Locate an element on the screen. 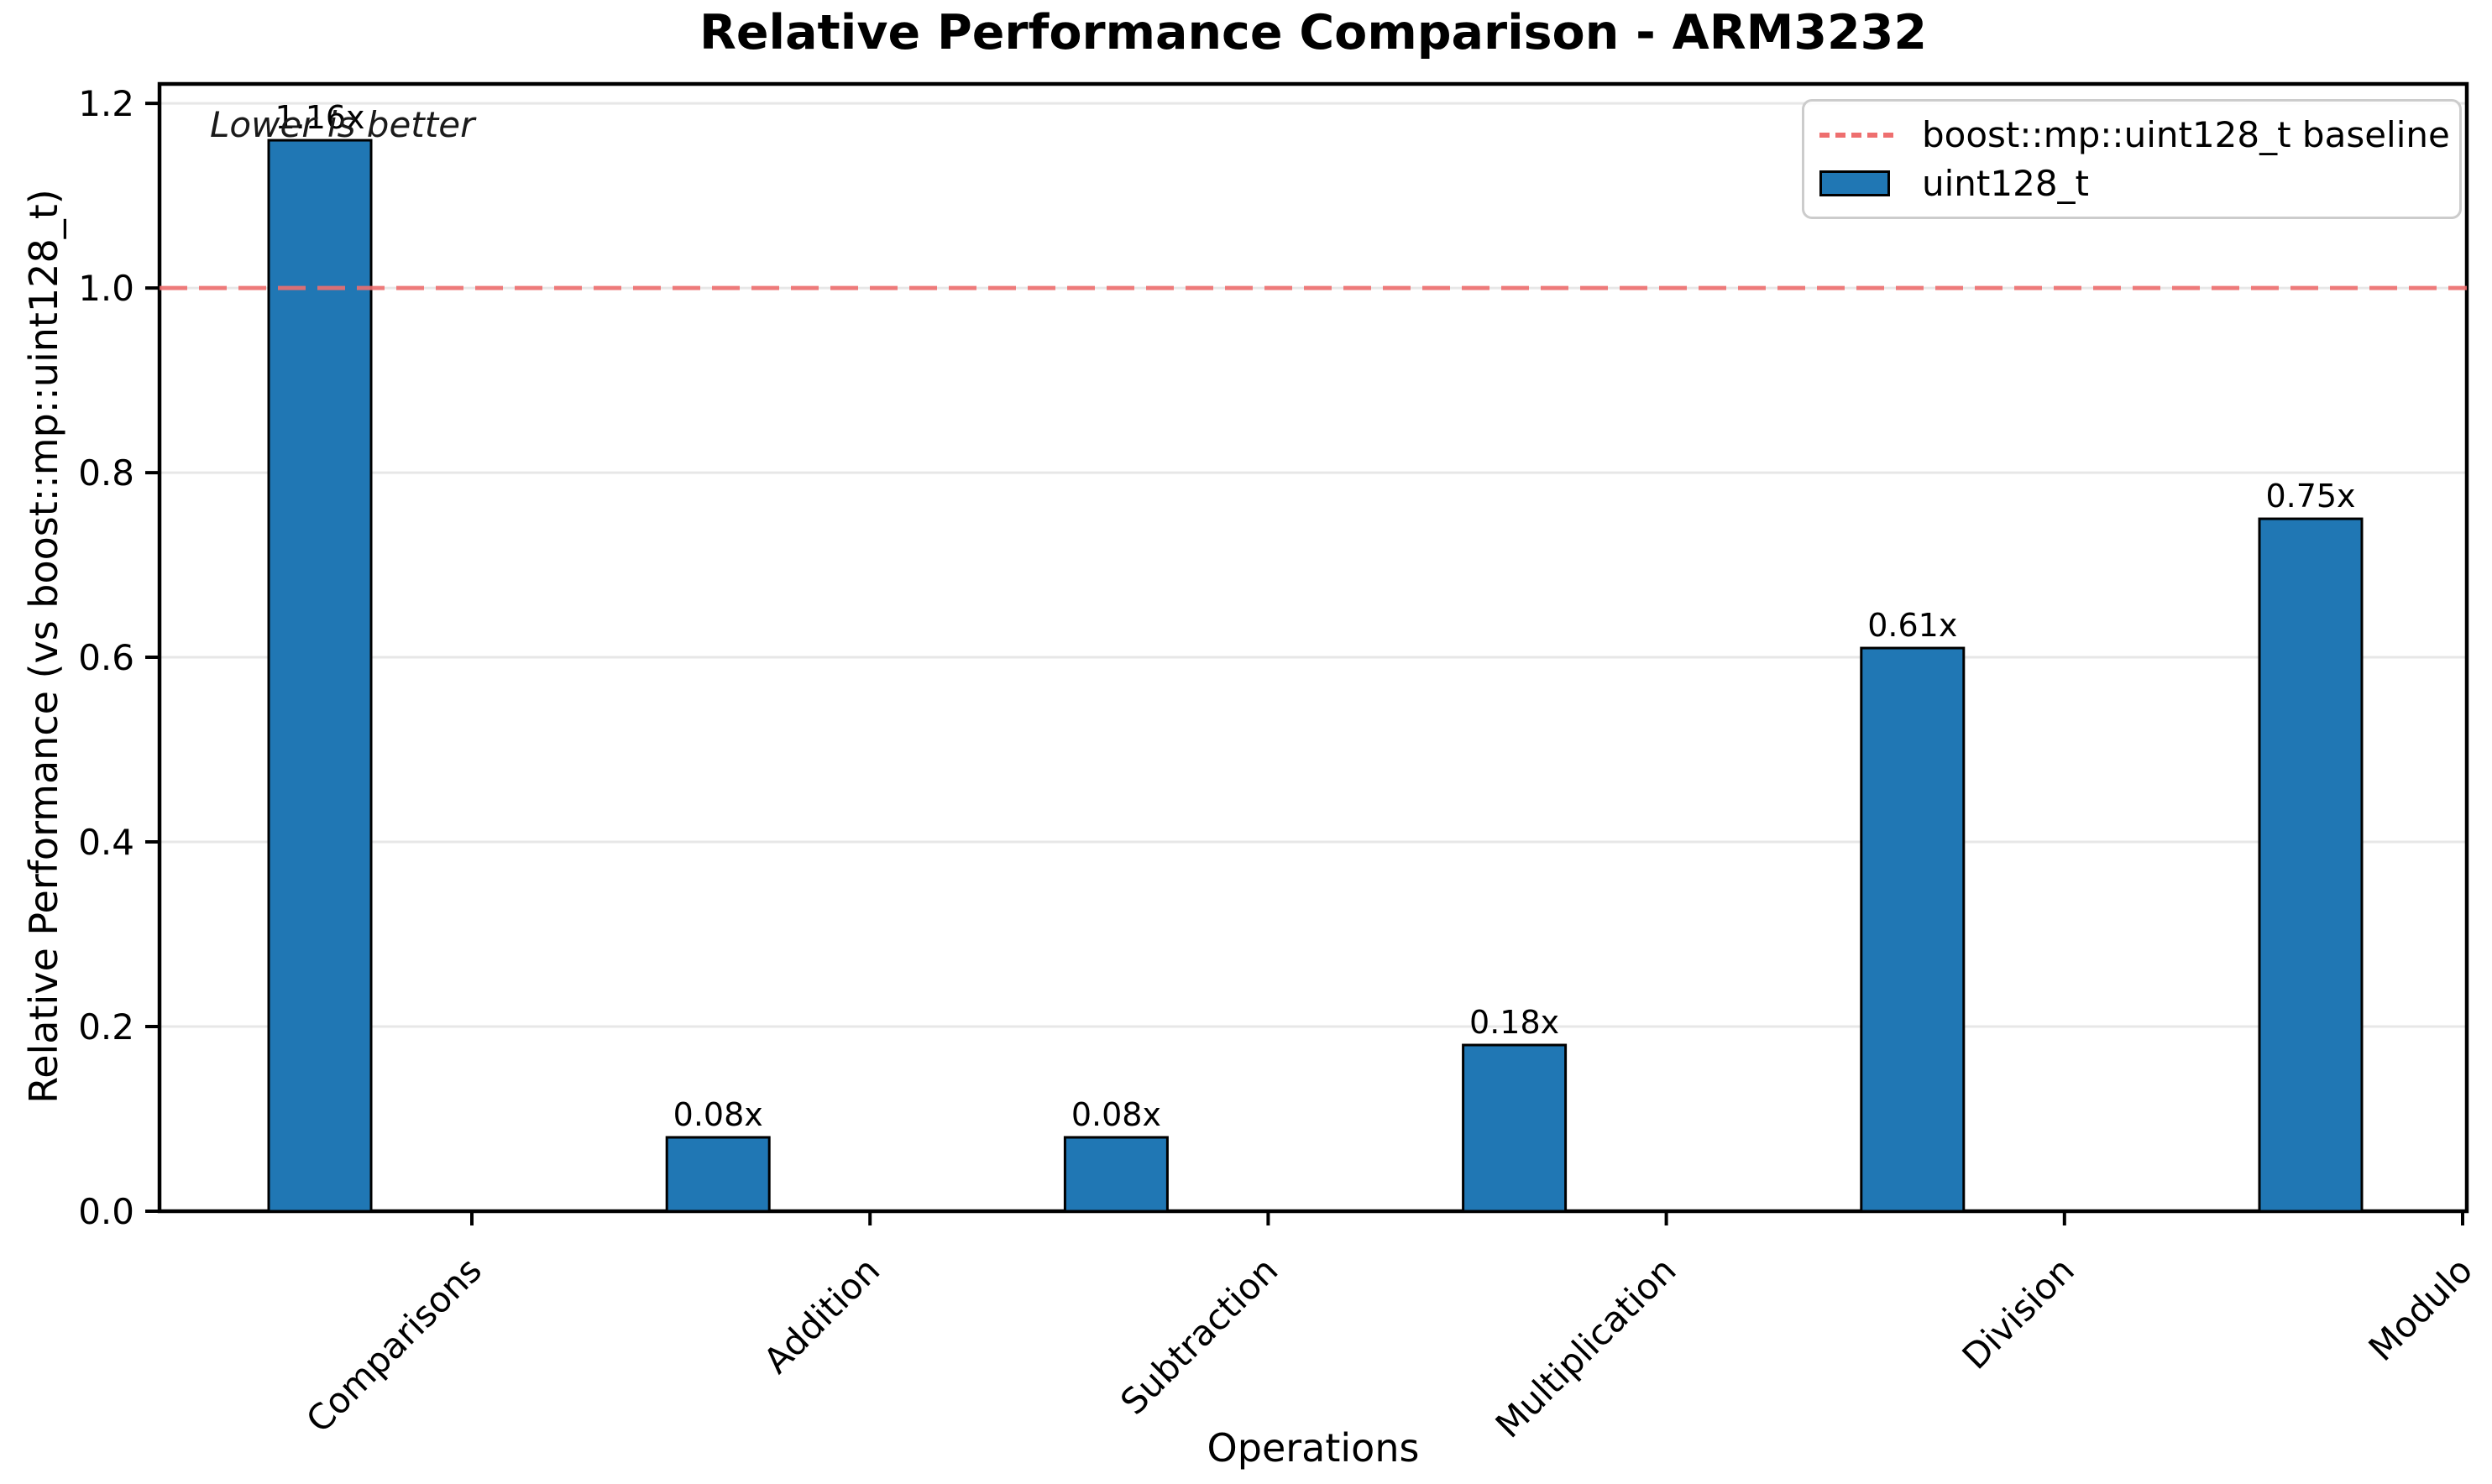 Image resolution: width=2492 pixels, height=1484 pixels. x-tick-label-subtraction: Subtraction is located at coordinates (1199, 1335).